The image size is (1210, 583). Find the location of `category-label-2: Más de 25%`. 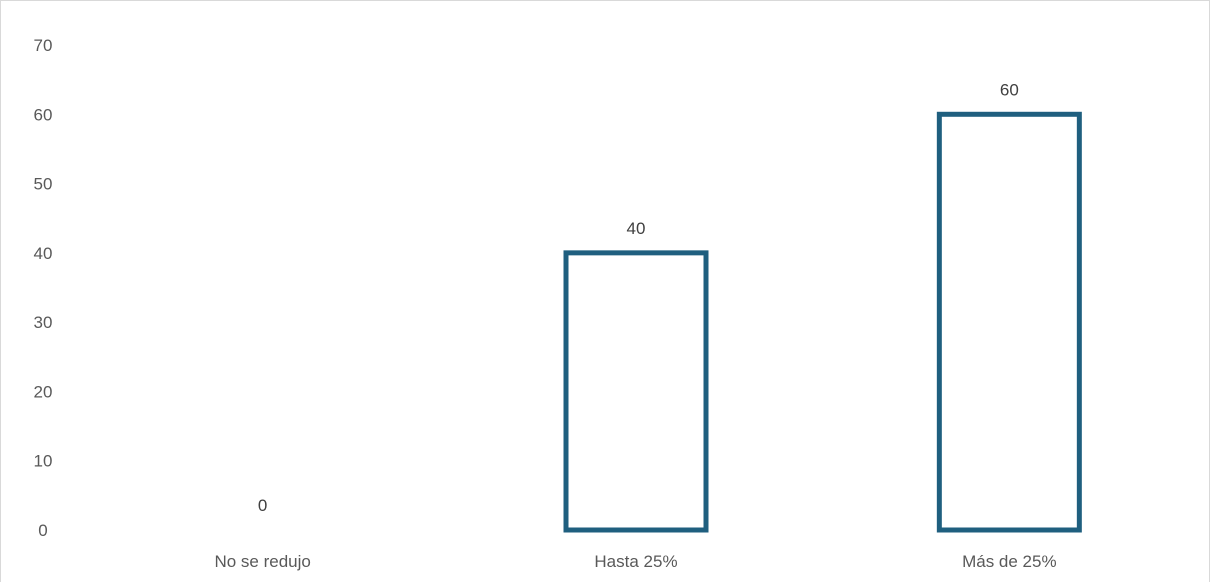

category-label-2: Más de 25% is located at coordinates (1009, 561).